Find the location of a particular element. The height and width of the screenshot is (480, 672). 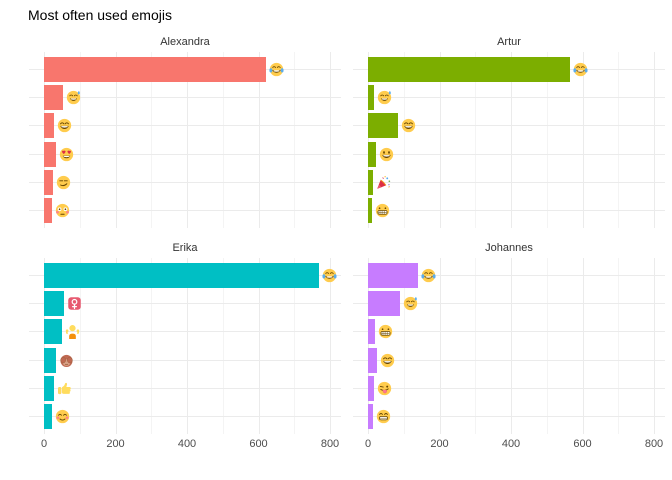

bar-smiling-face-with-smiling-eyes is located at coordinates (48, 417).